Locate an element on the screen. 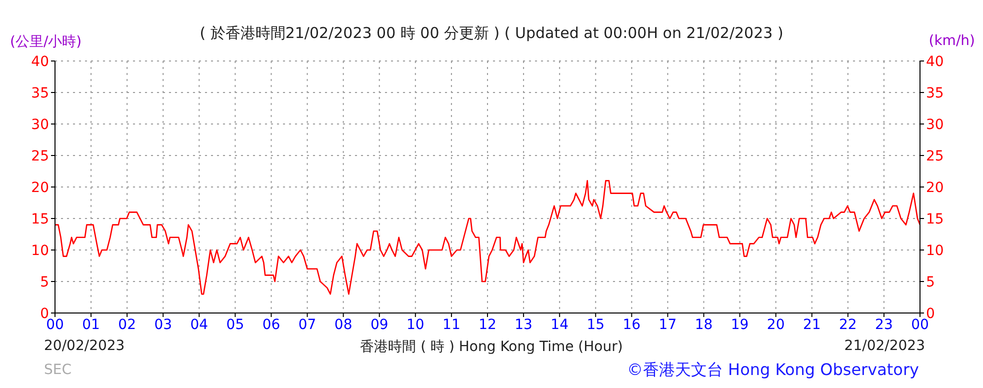 This screenshot has height=388, width=983. y2-tick-label: 15 is located at coordinates (935, 219).